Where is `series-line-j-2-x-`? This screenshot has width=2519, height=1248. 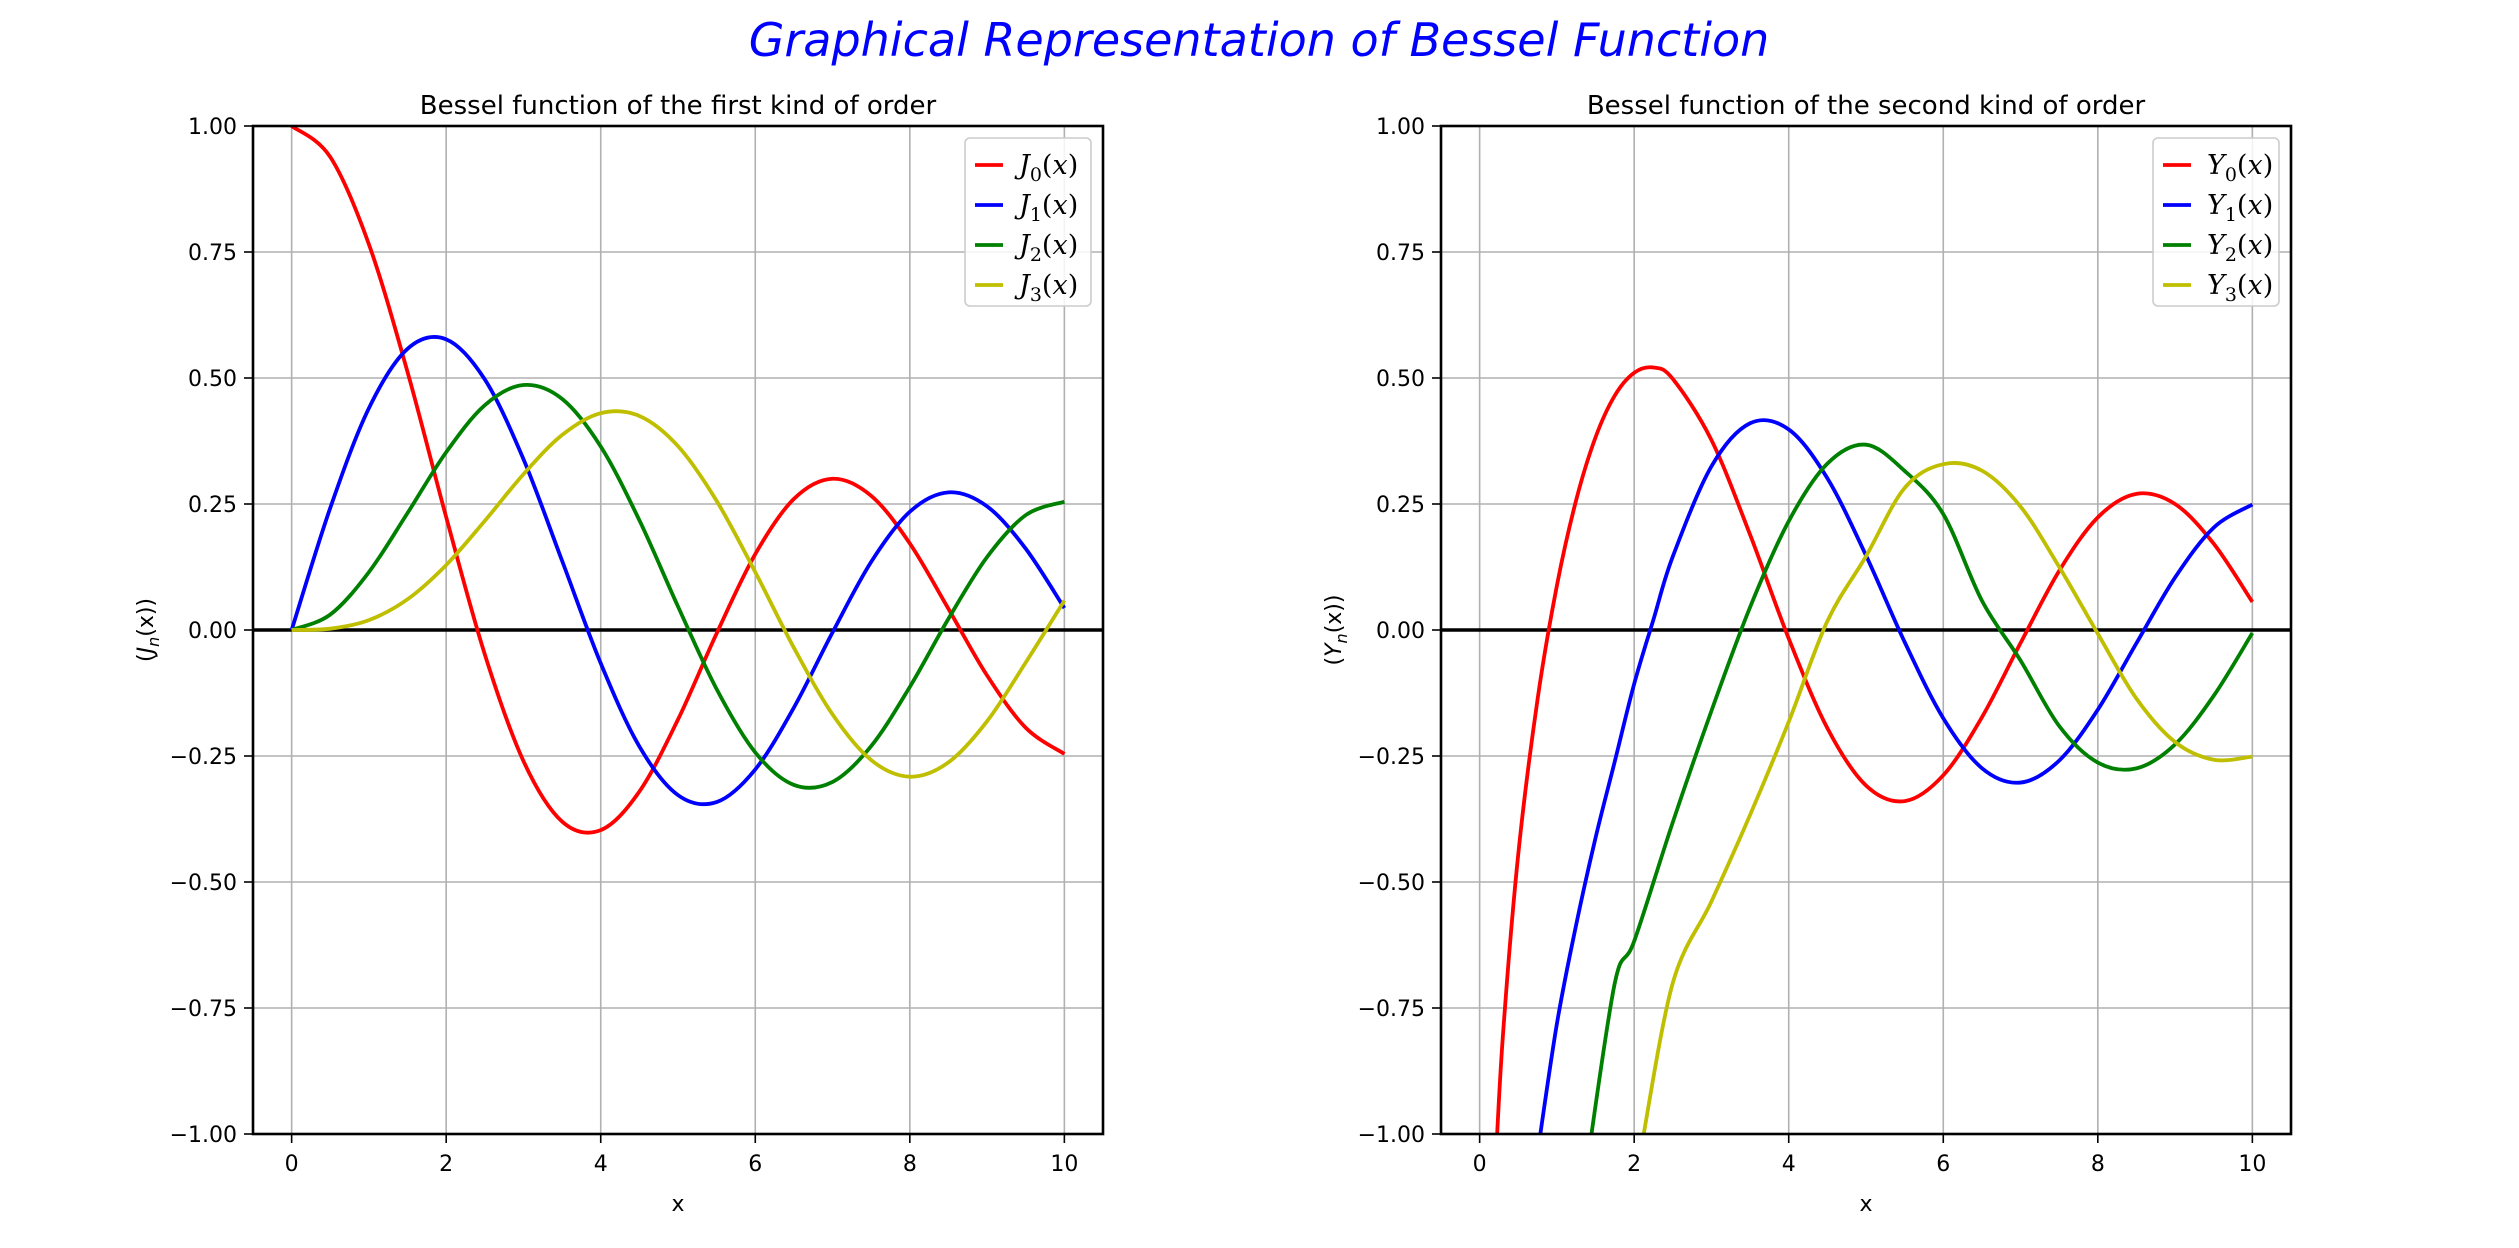 series-line-j-2-x- is located at coordinates (677, 586).